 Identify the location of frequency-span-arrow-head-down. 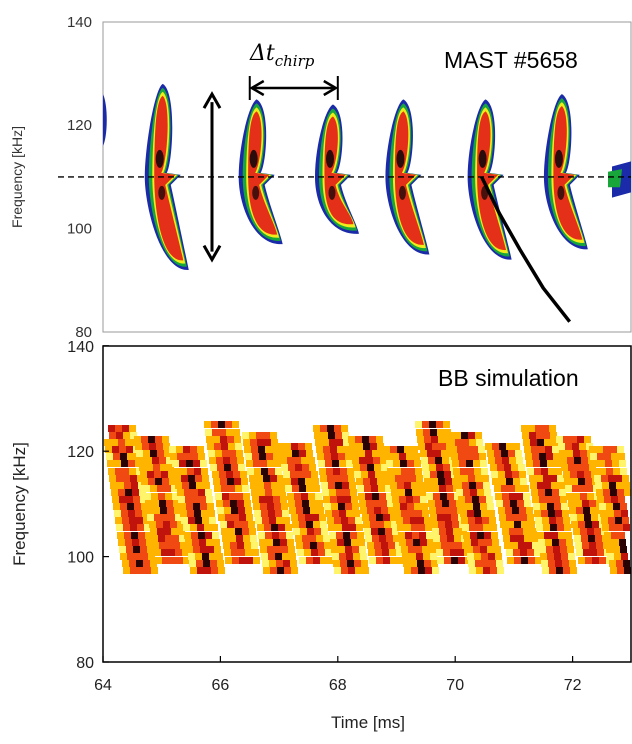
(212, 253).